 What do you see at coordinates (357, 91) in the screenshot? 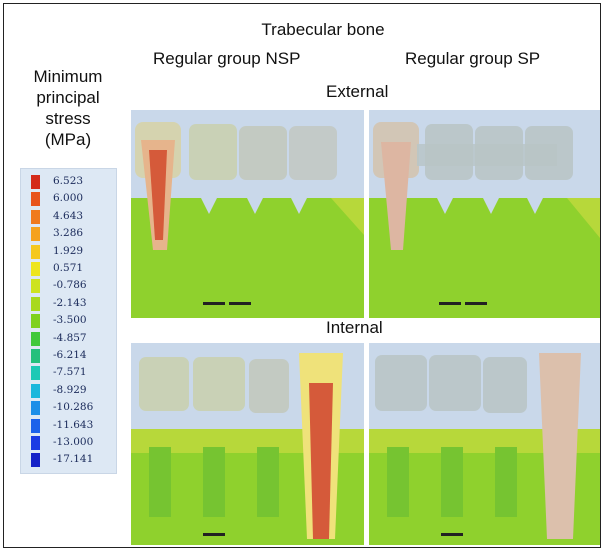
I see `row-label-external: External` at bounding box center [357, 91].